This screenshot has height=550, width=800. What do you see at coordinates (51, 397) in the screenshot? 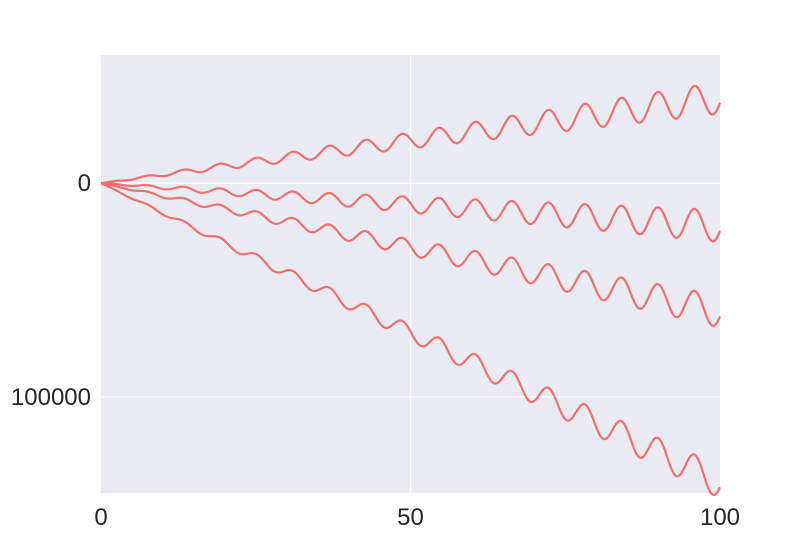
I see `y-tick-label-100000: 100000` at bounding box center [51, 397].